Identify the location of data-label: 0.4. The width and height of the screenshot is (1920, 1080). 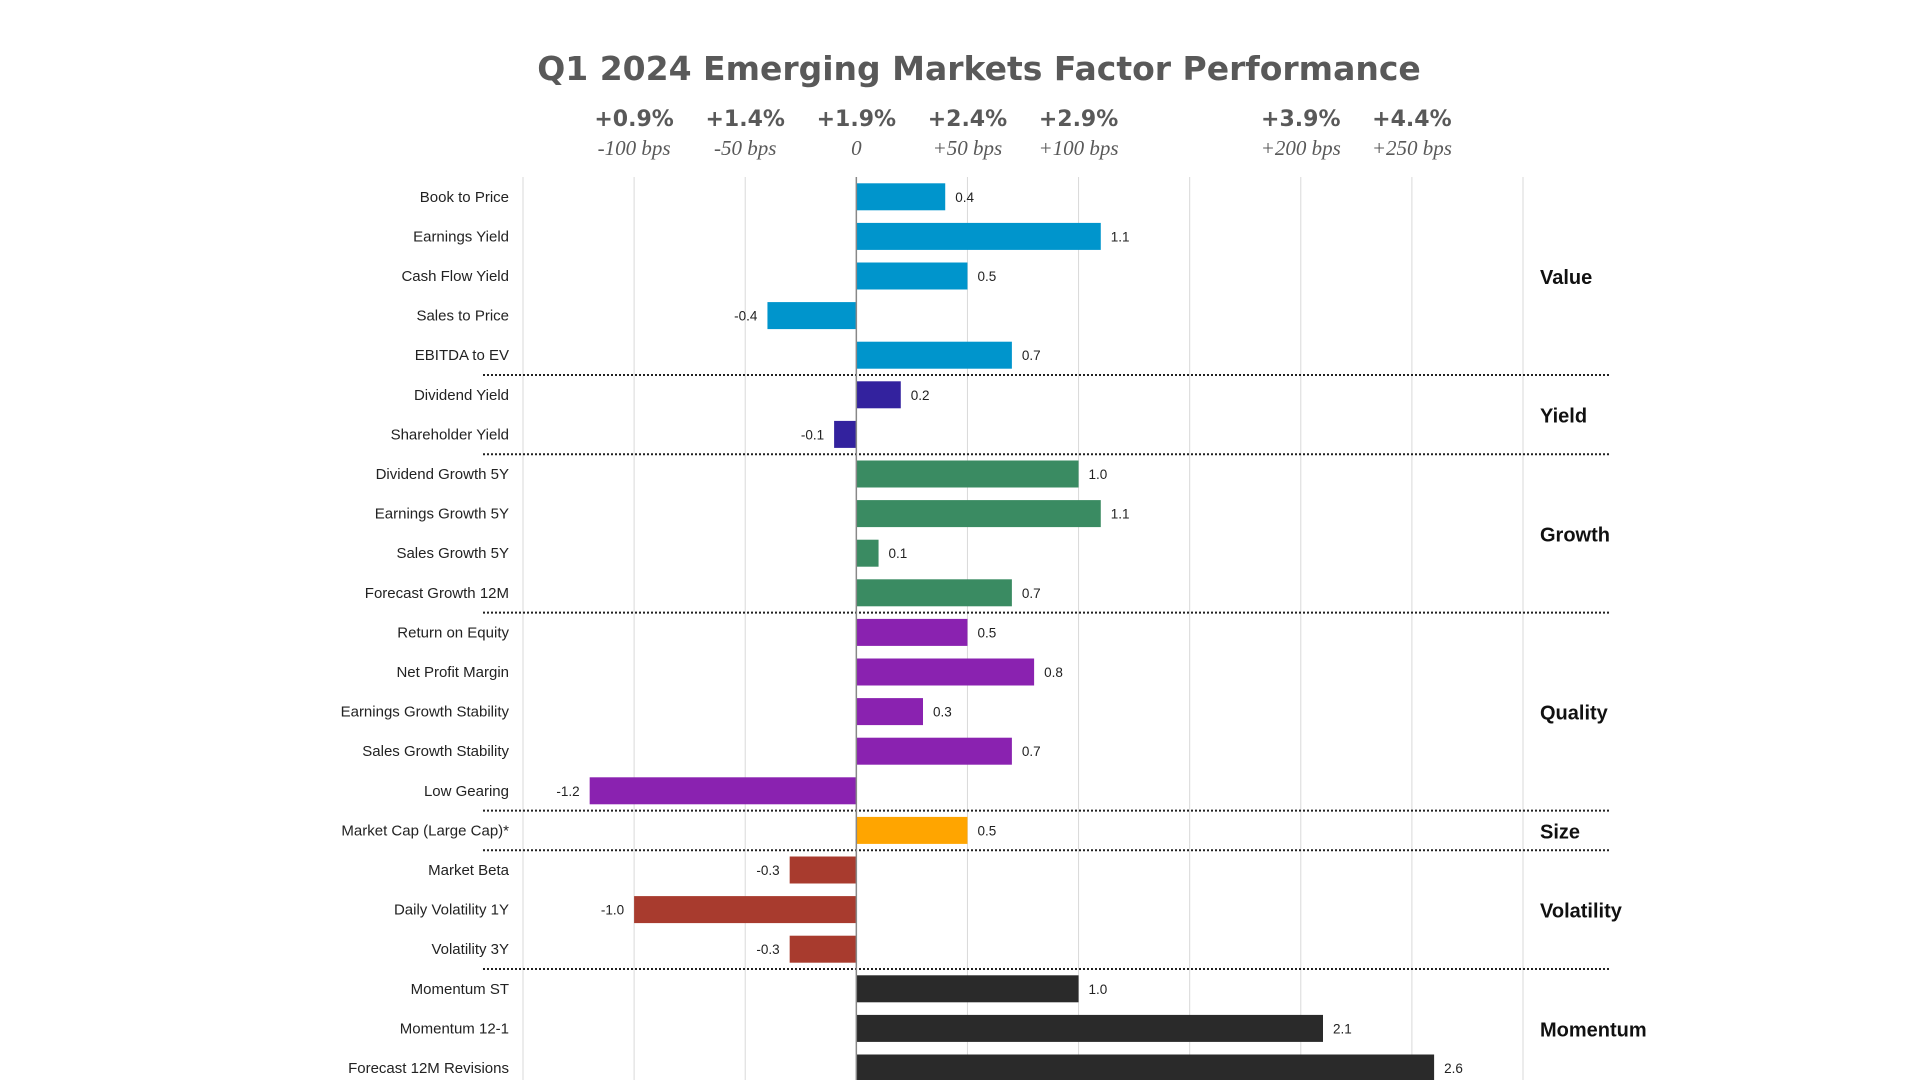
(964, 197).